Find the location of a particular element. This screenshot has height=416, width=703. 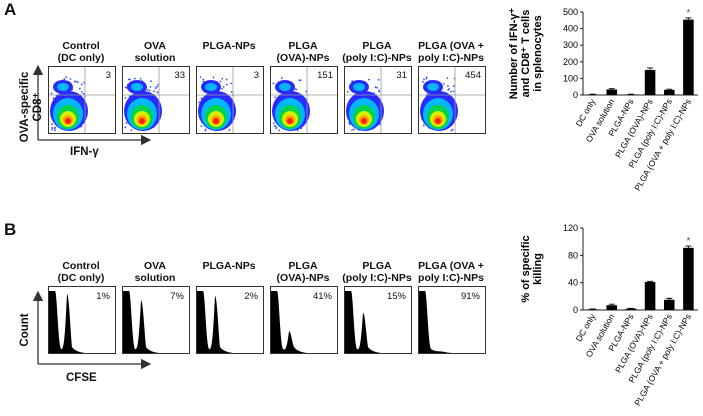

cfse-y-label-wrap: Count is located at coordinates (25, 330).